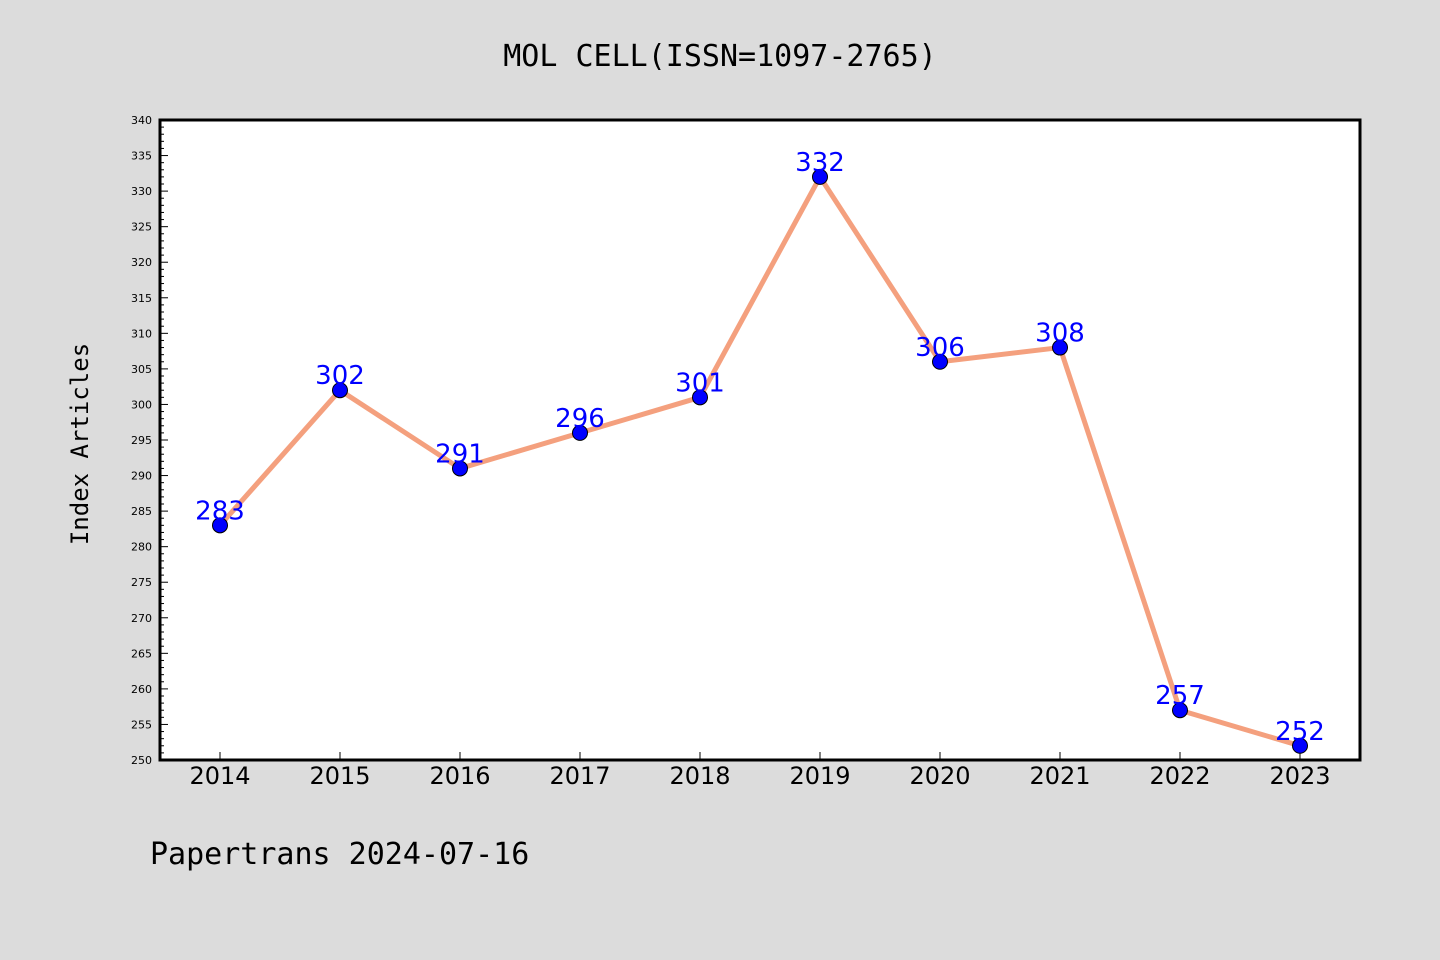  What do you see at coordinates (141, 689) in the screenshot?
I see `y-tick-label: 260` at bounding box center [141, 689].